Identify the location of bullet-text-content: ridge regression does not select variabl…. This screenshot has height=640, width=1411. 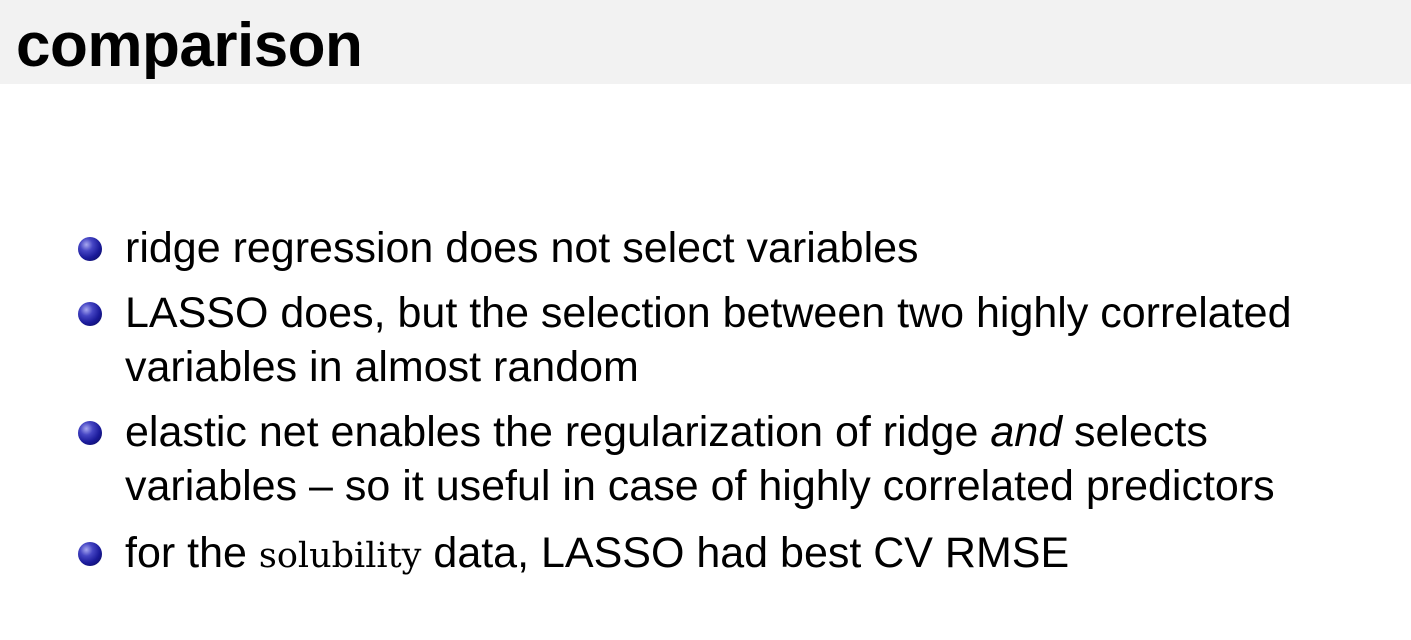
(522, 248).